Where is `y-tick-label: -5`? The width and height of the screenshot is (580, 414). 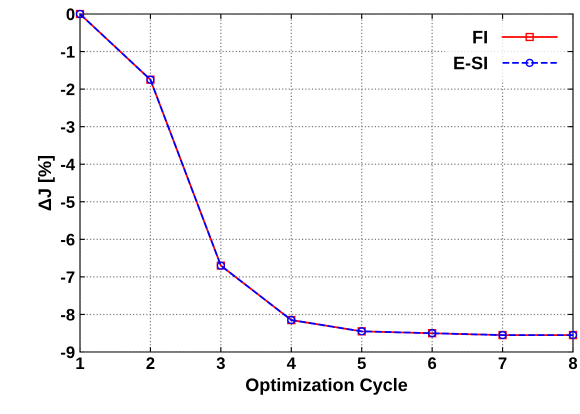 y-tick-label: -5 is located at coordinates (67, 202).